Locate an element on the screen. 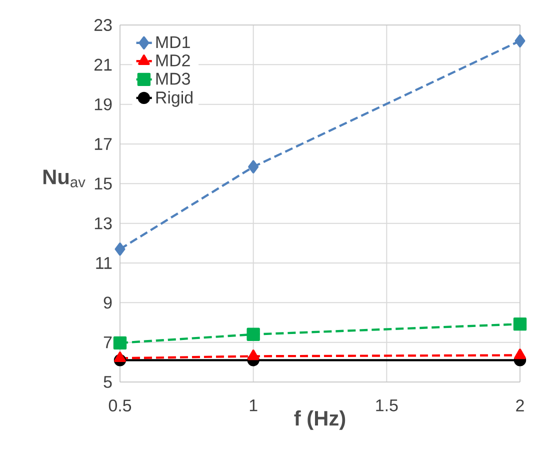 This screenshot has width=550, height=461. legend-label: Rigid is located at coordinates (174, 99).